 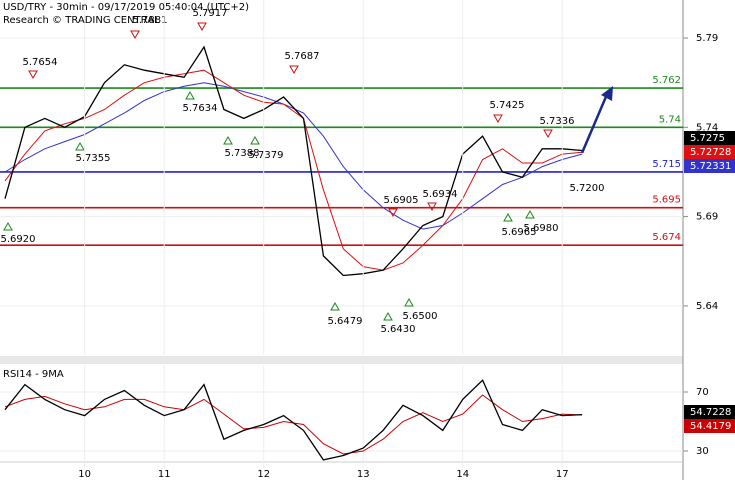 I want to click on x-tick-label: 14, so click(x=462, y=474).